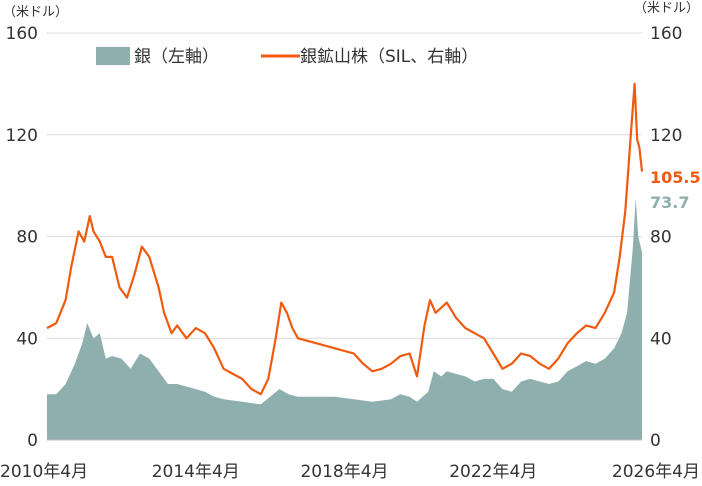  What do you see at coordinates (22, 34) in the screenshot?
I see `left-y-tick-label: 160` at bounding box center [22, 34].